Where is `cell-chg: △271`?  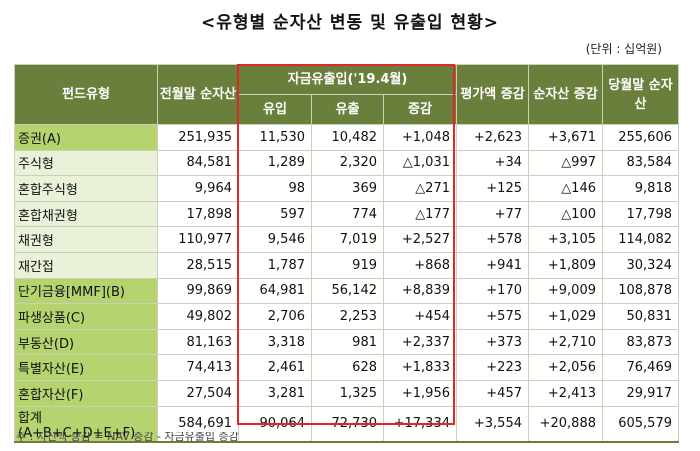
cell-chg: △271 is located at coordinates (420, 188).